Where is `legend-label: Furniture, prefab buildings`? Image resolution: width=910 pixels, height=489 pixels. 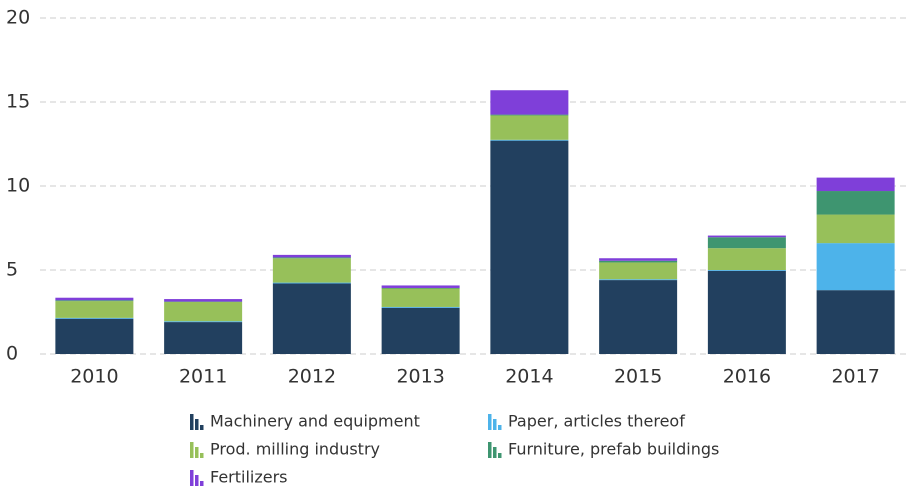
legend-label: Furniture, prefab buildings is located at coordinates (613, 449).